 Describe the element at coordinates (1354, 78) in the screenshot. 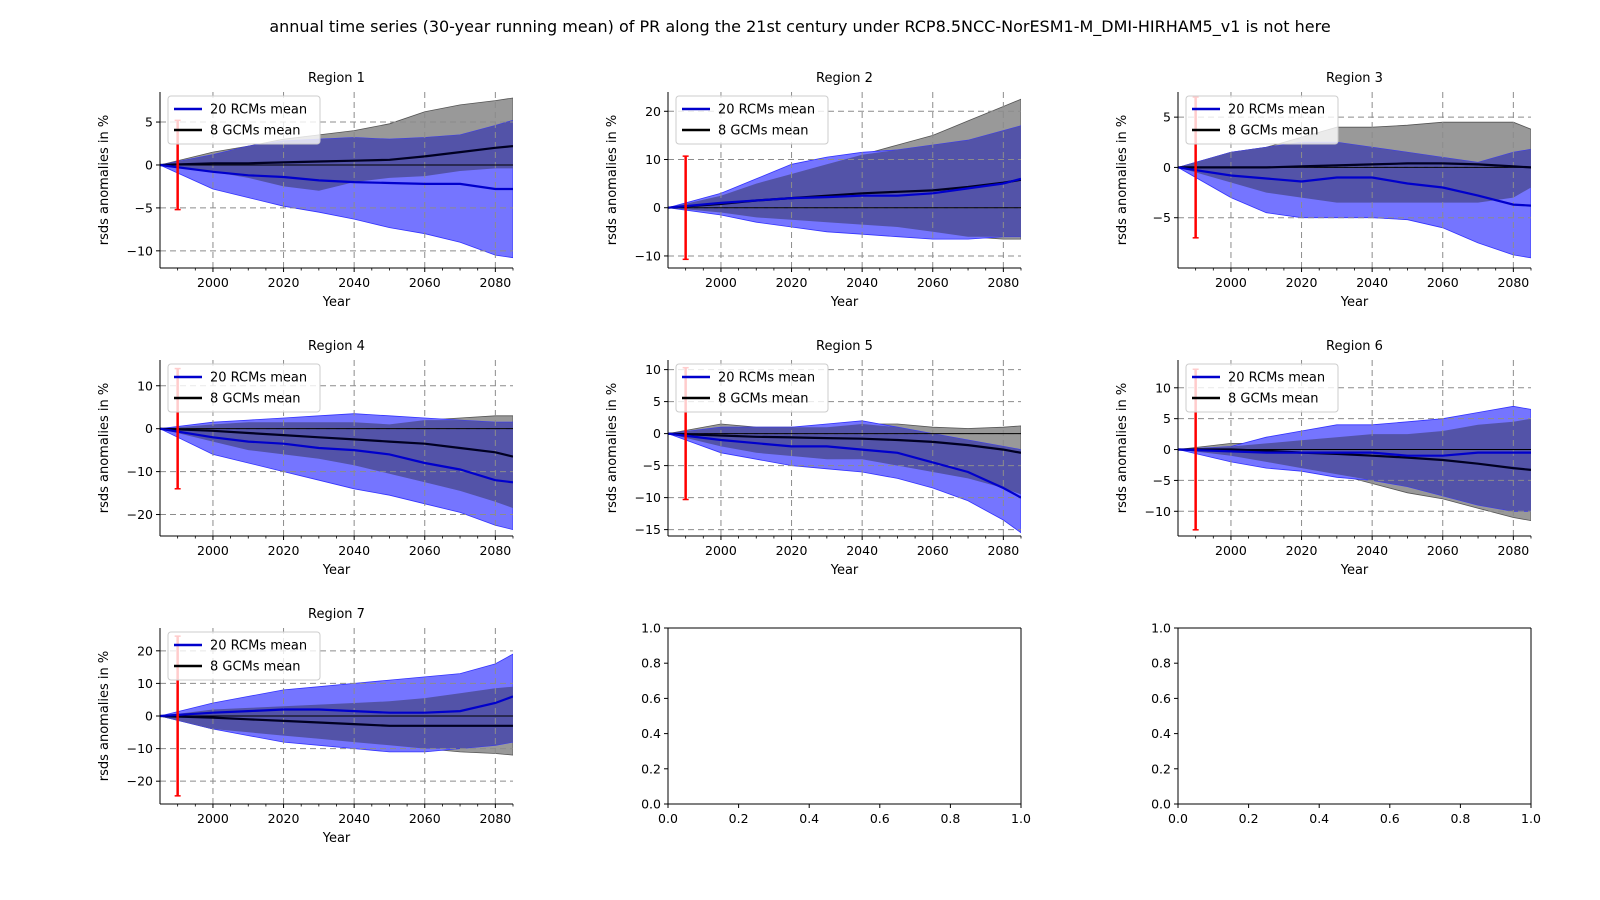

I see `panel-title: Region 3` at that location.